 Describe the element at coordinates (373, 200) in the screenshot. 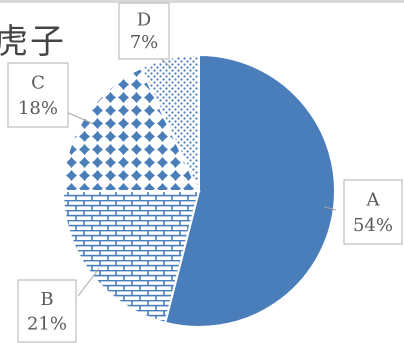

I see `data-label-category-a: A` at that location.